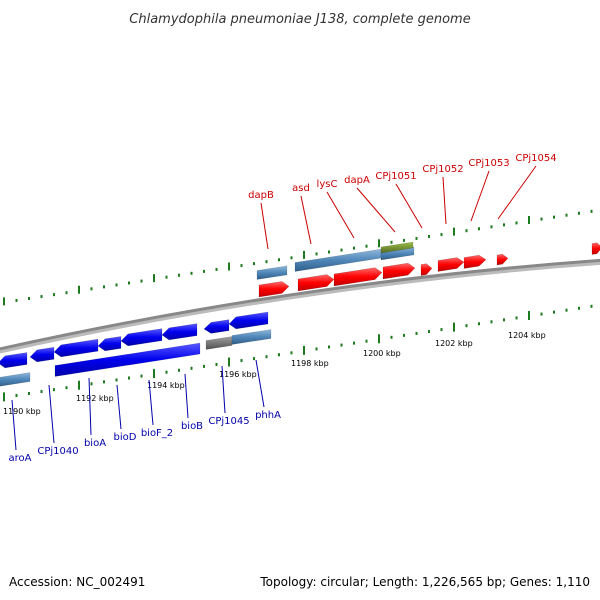 Image resolution: width=600 pixels, height=600 pixels. What do you see at coordinates (595, 248) in the screenshot?
I see `forward-gene-offscreen` at bounding box center [595, 248].